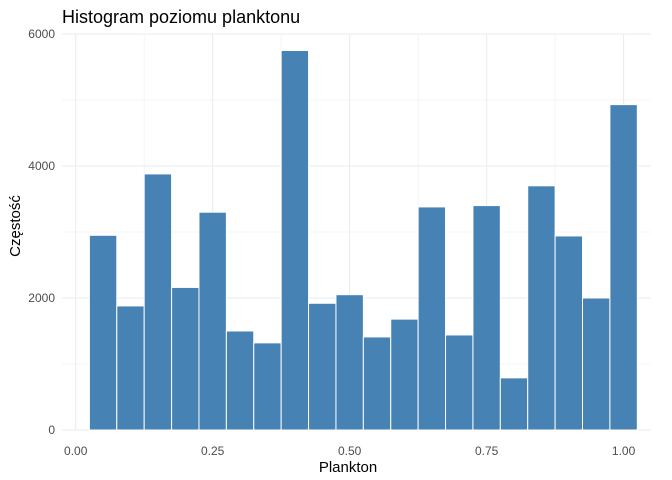 The height and width of the screenshot is (480, 672). Describe the element at coordinates (41, 34) in the screenshot. I see `y-tick-label: 6000` at that location.